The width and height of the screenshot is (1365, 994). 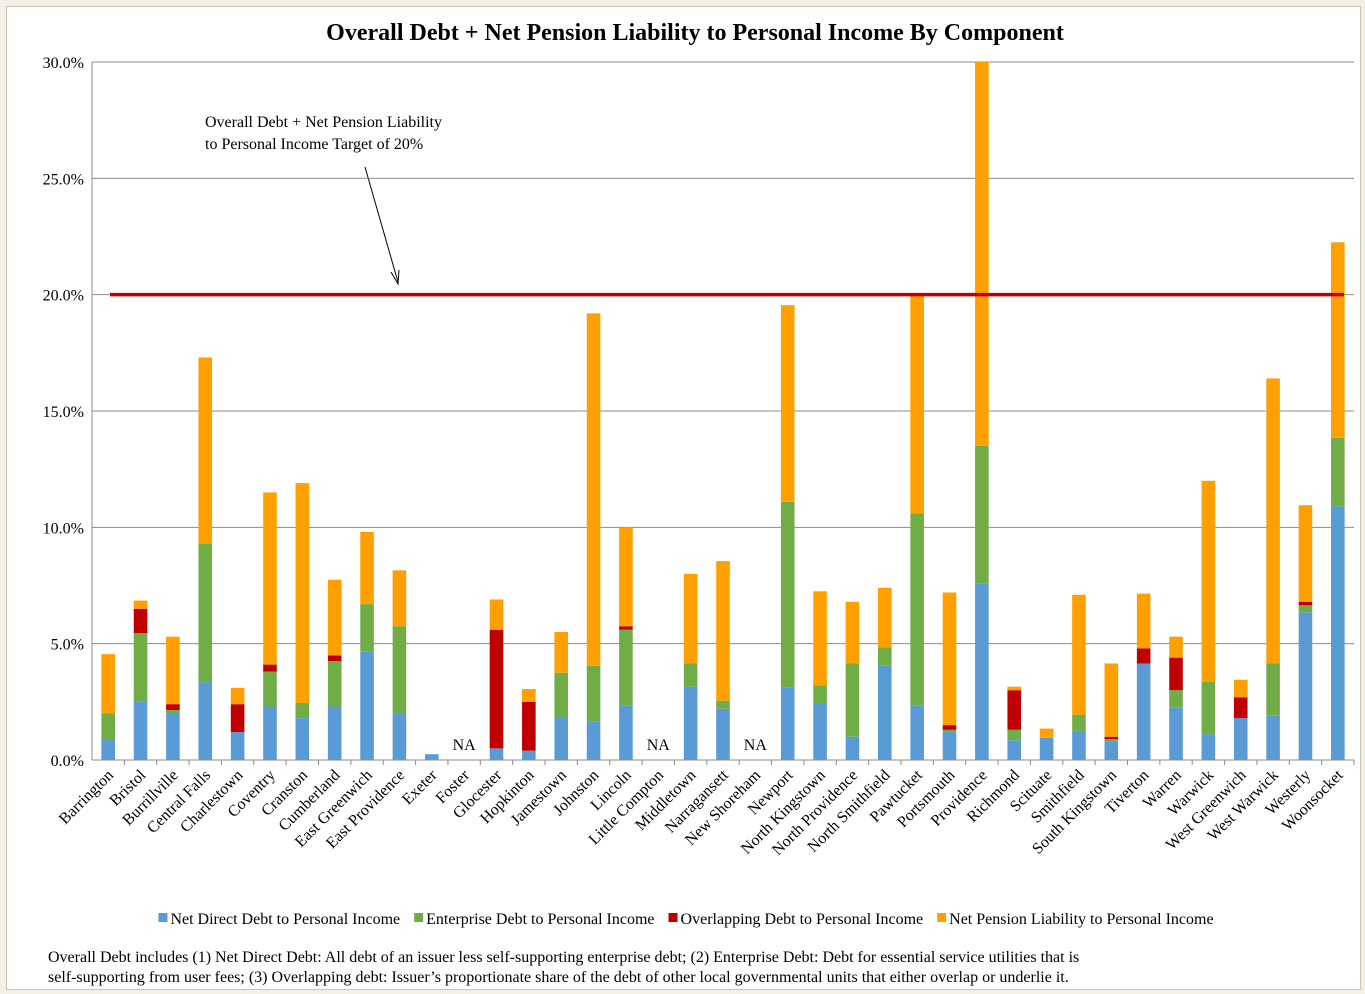 What do you see at coordinates (802, 919) in the screenshot?
I see `legend-label: Overlapping Debt to Personal Income` at bounding box center [802, 919].